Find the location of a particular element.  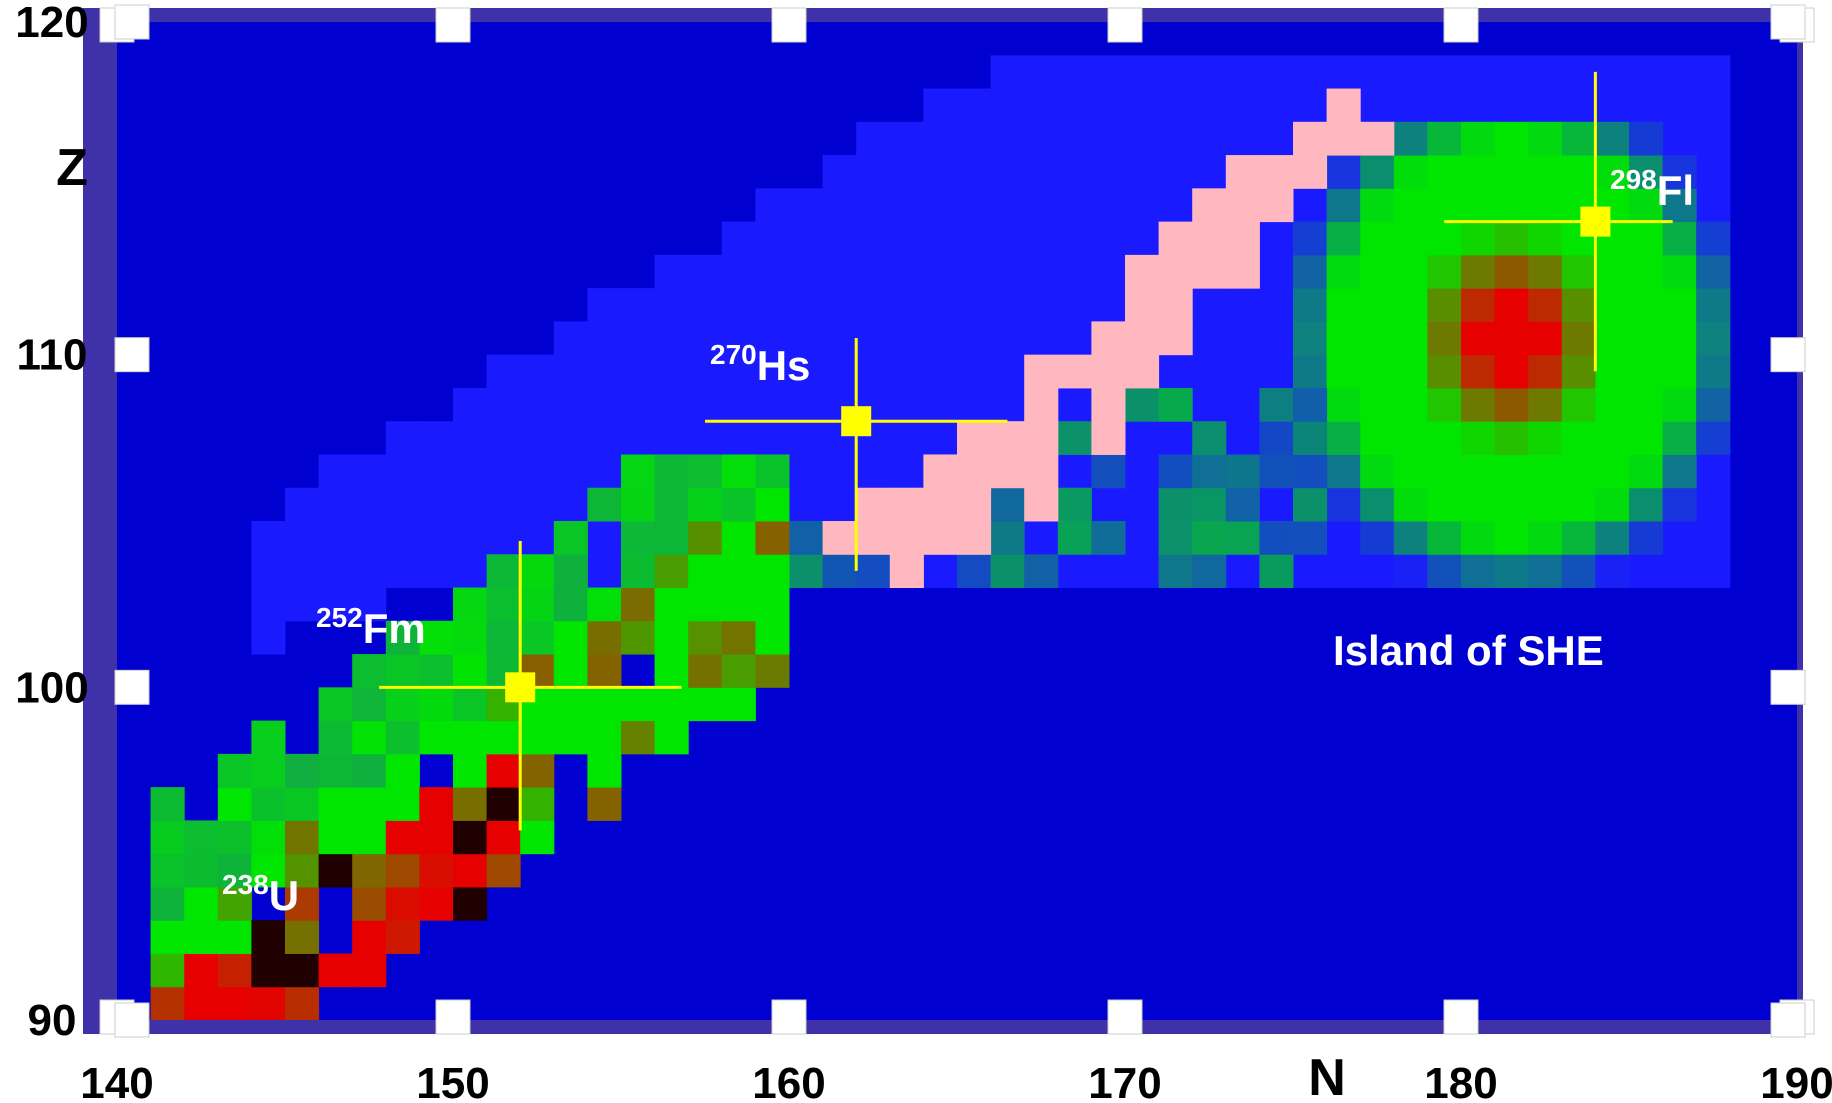

marker-point is located at coordinates (856, 421).